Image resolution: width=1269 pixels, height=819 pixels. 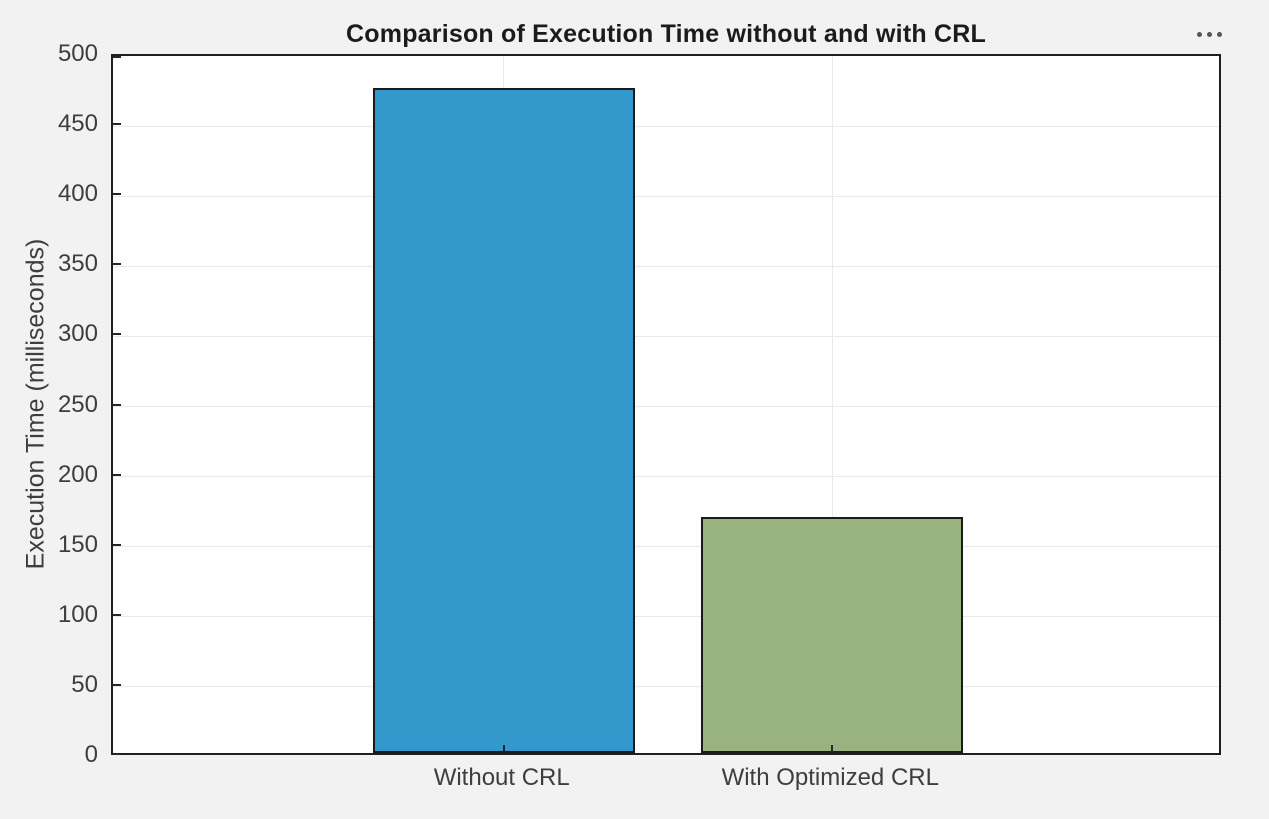 I want to click on y-tick-label: 100, so click(x=77, y=614).